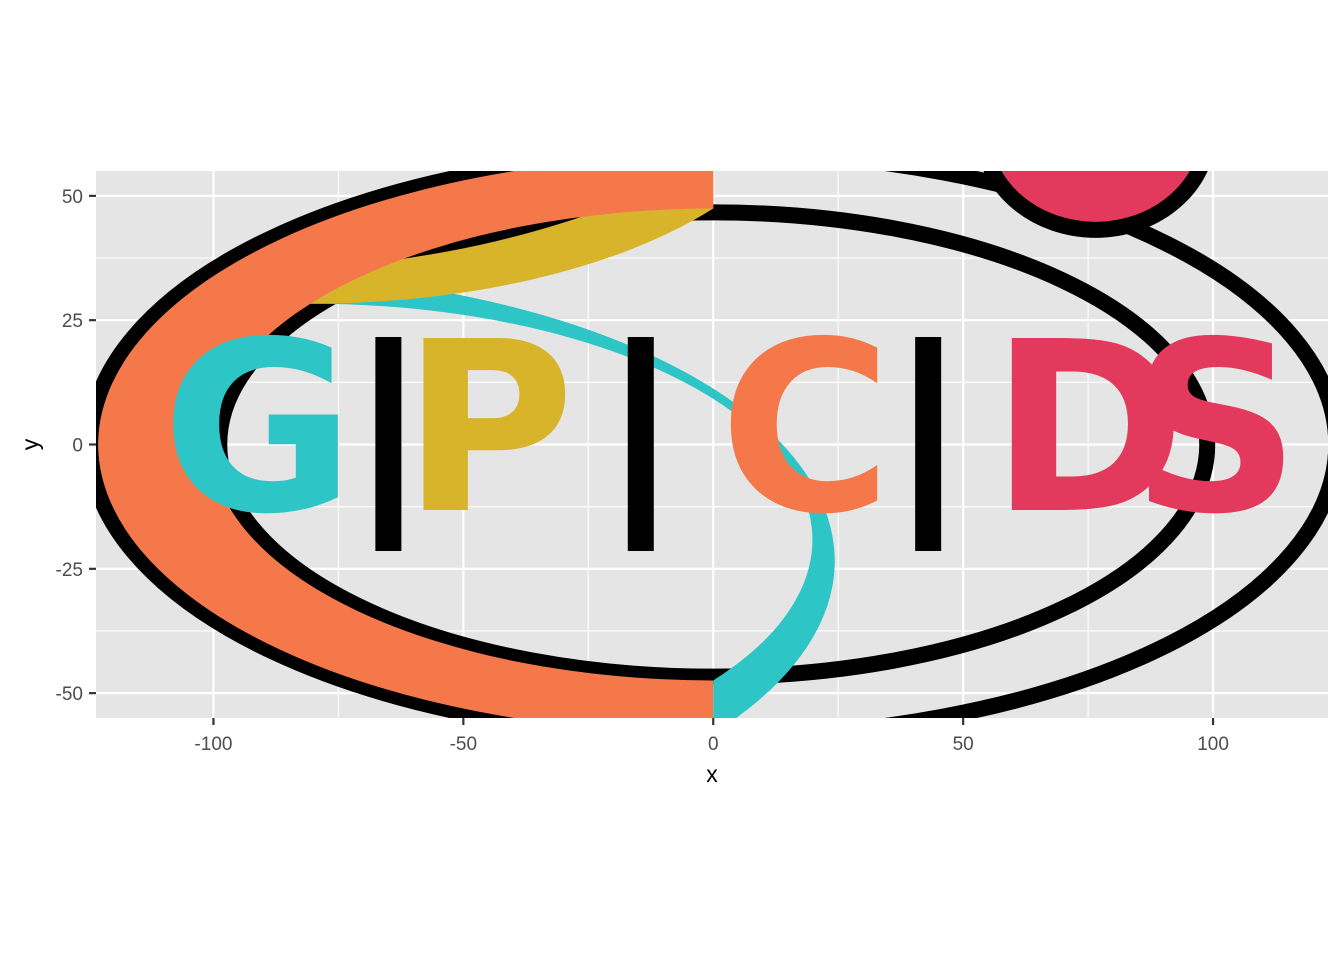 This screenshot has width=1344, height=960. Describe the element at coordinates (213, 744) in the screenshot. I see `x-tick-label: -100` at that location.